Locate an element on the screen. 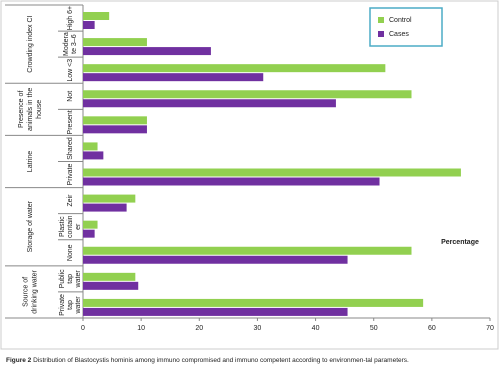 The height and width of the screenshot is (377, 500). category-label: Plastic is located at coordinates (62, 226).